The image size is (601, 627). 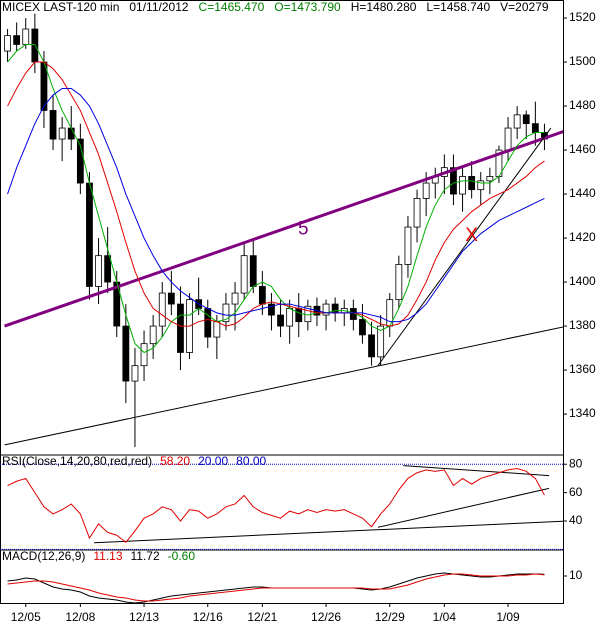 What do you see at coordinates (303, 228) in the screenshot?
I see `annotation: 5` at bounding box center [303, 228].